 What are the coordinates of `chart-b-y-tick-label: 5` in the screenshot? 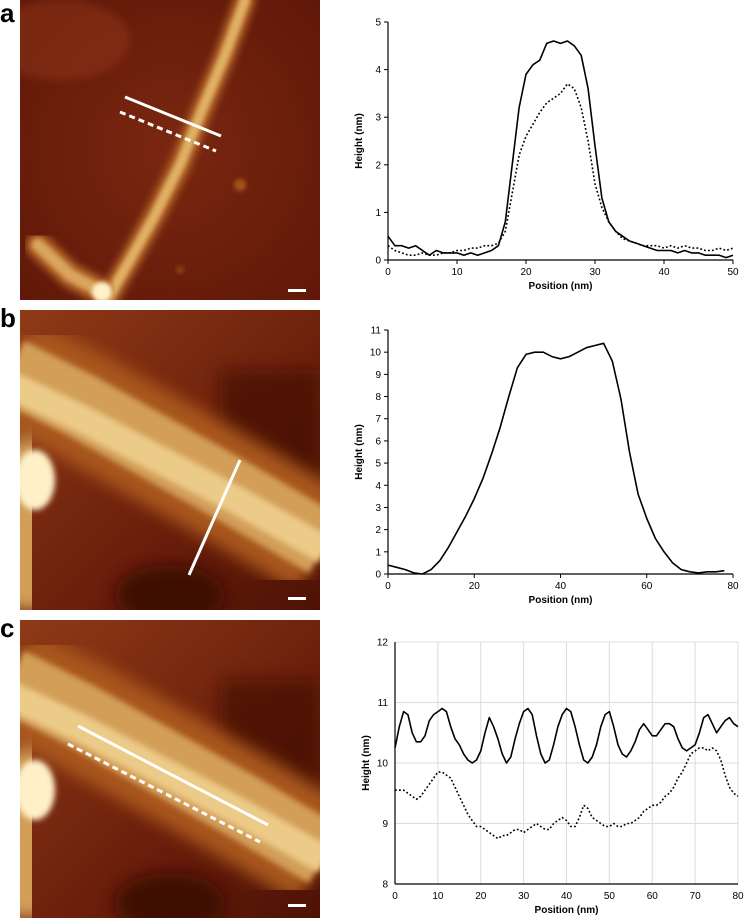 It's located at (378, 464).